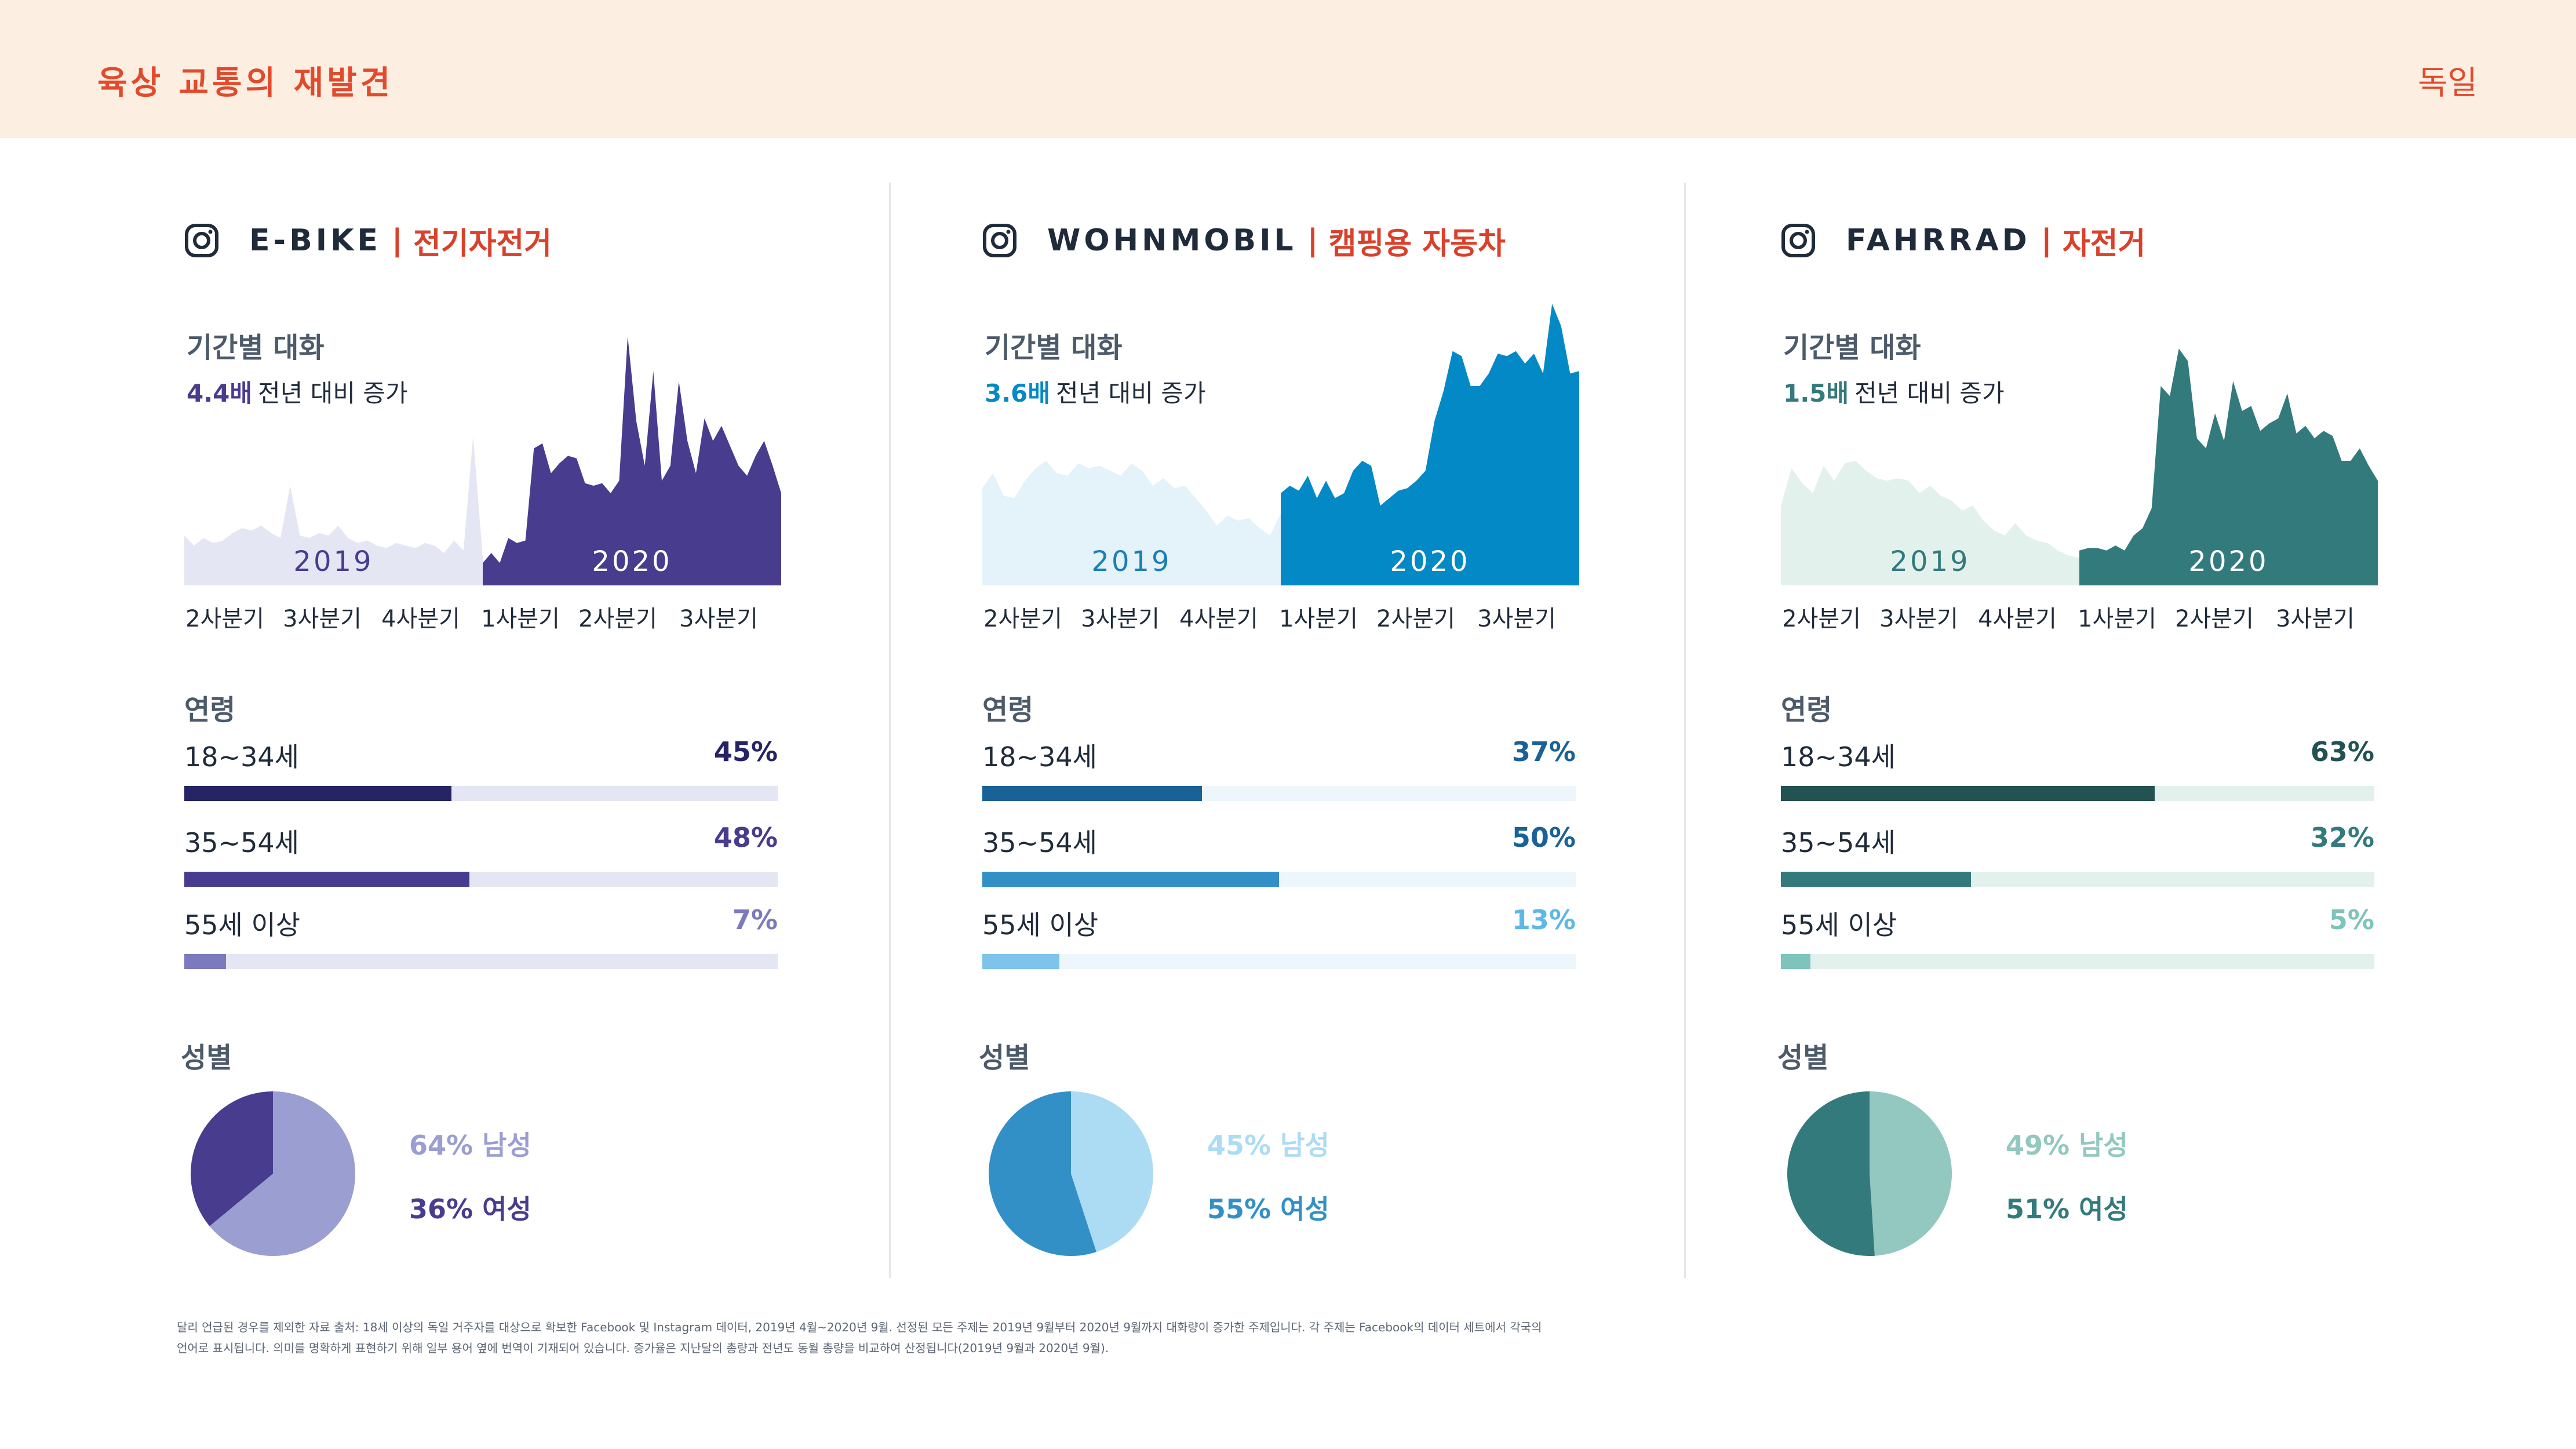  Describe the element at coordinates (1279, 773) in the screenshot. I see `age-bar-row: 18~34세 37%` at that location.